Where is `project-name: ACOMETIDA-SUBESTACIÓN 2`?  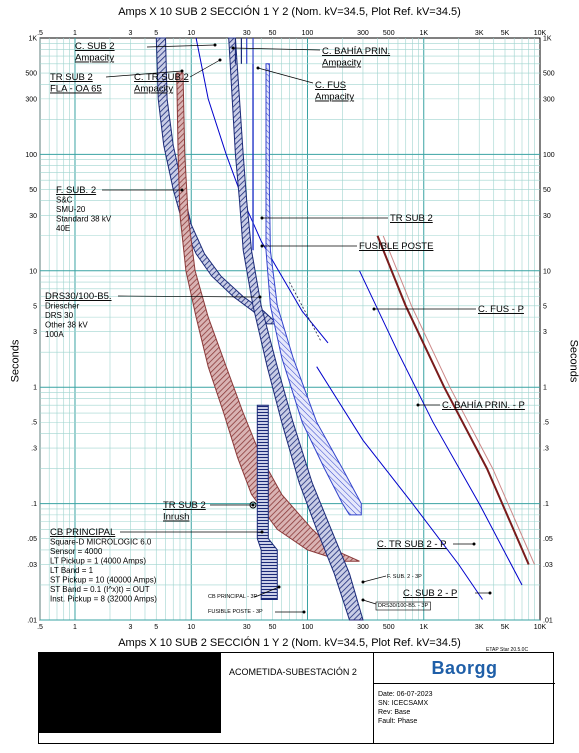
project-name: ACOMETIDA-SUBESTACIÓN 2 is located at coordinates (293, 672).